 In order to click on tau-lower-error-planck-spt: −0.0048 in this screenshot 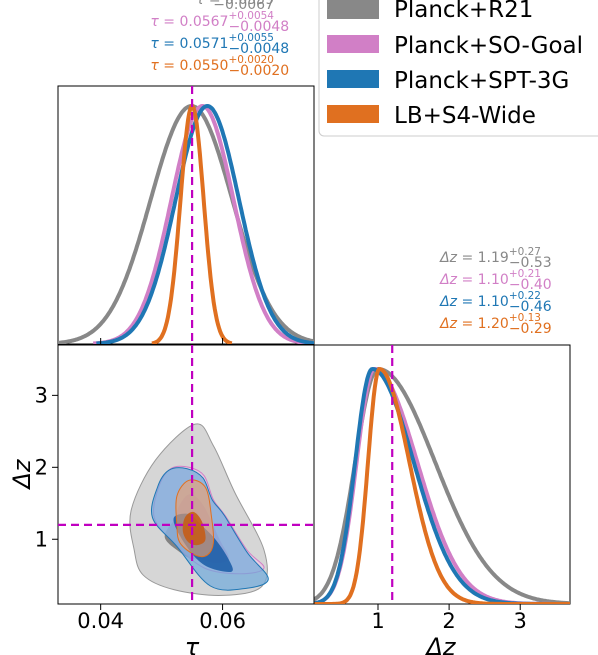, I will do `click(258, 49)`.